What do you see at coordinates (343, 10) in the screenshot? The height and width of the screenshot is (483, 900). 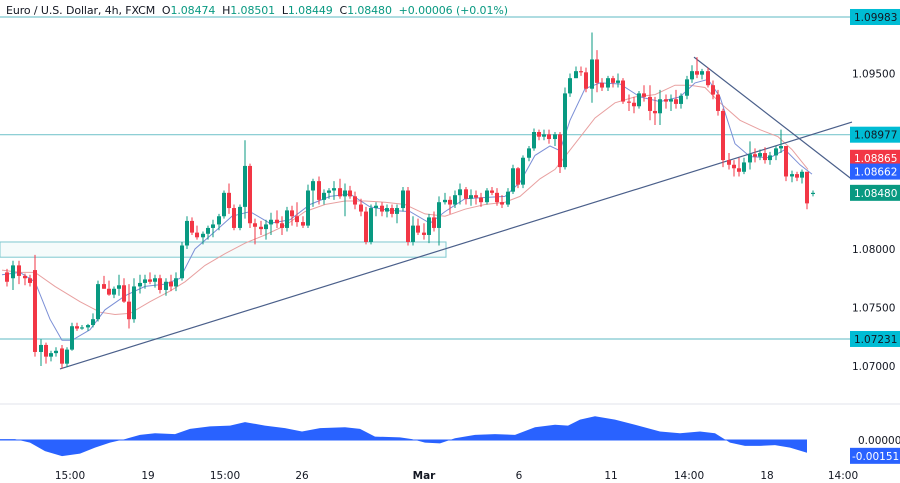 I see `close-label: C` at bounding box center [343, 10].